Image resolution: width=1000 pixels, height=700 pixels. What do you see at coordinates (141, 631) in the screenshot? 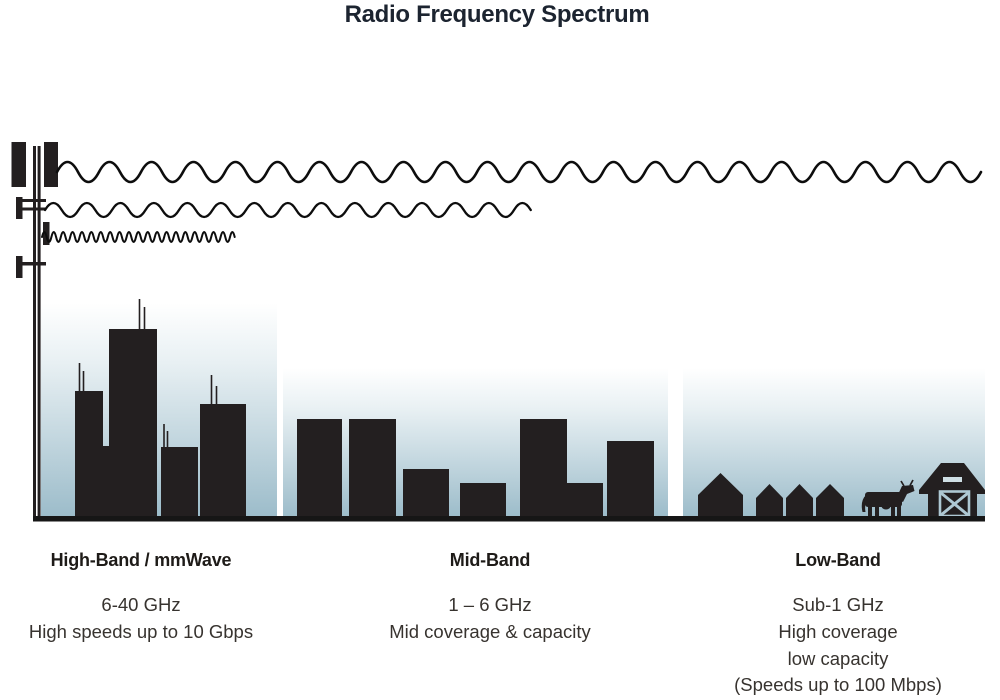
I see `band-detail-line: High speeds up to 10 Gbps` at bounding box center [141, 631].